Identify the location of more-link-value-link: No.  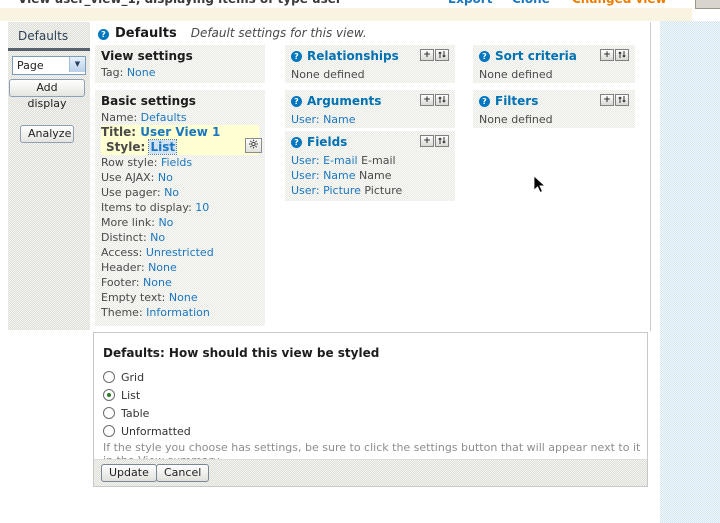
(166, 222).